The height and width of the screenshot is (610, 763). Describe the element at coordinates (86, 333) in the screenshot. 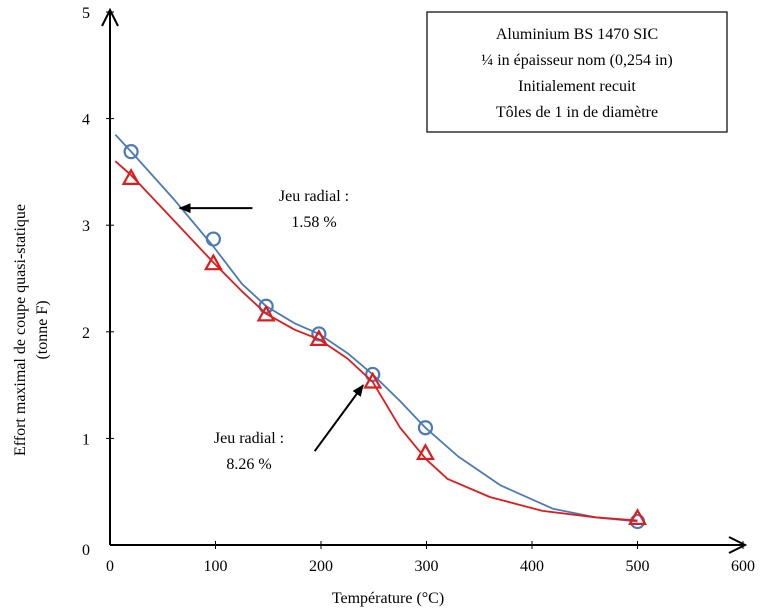

I see `y-tick-label: 2` at that location.